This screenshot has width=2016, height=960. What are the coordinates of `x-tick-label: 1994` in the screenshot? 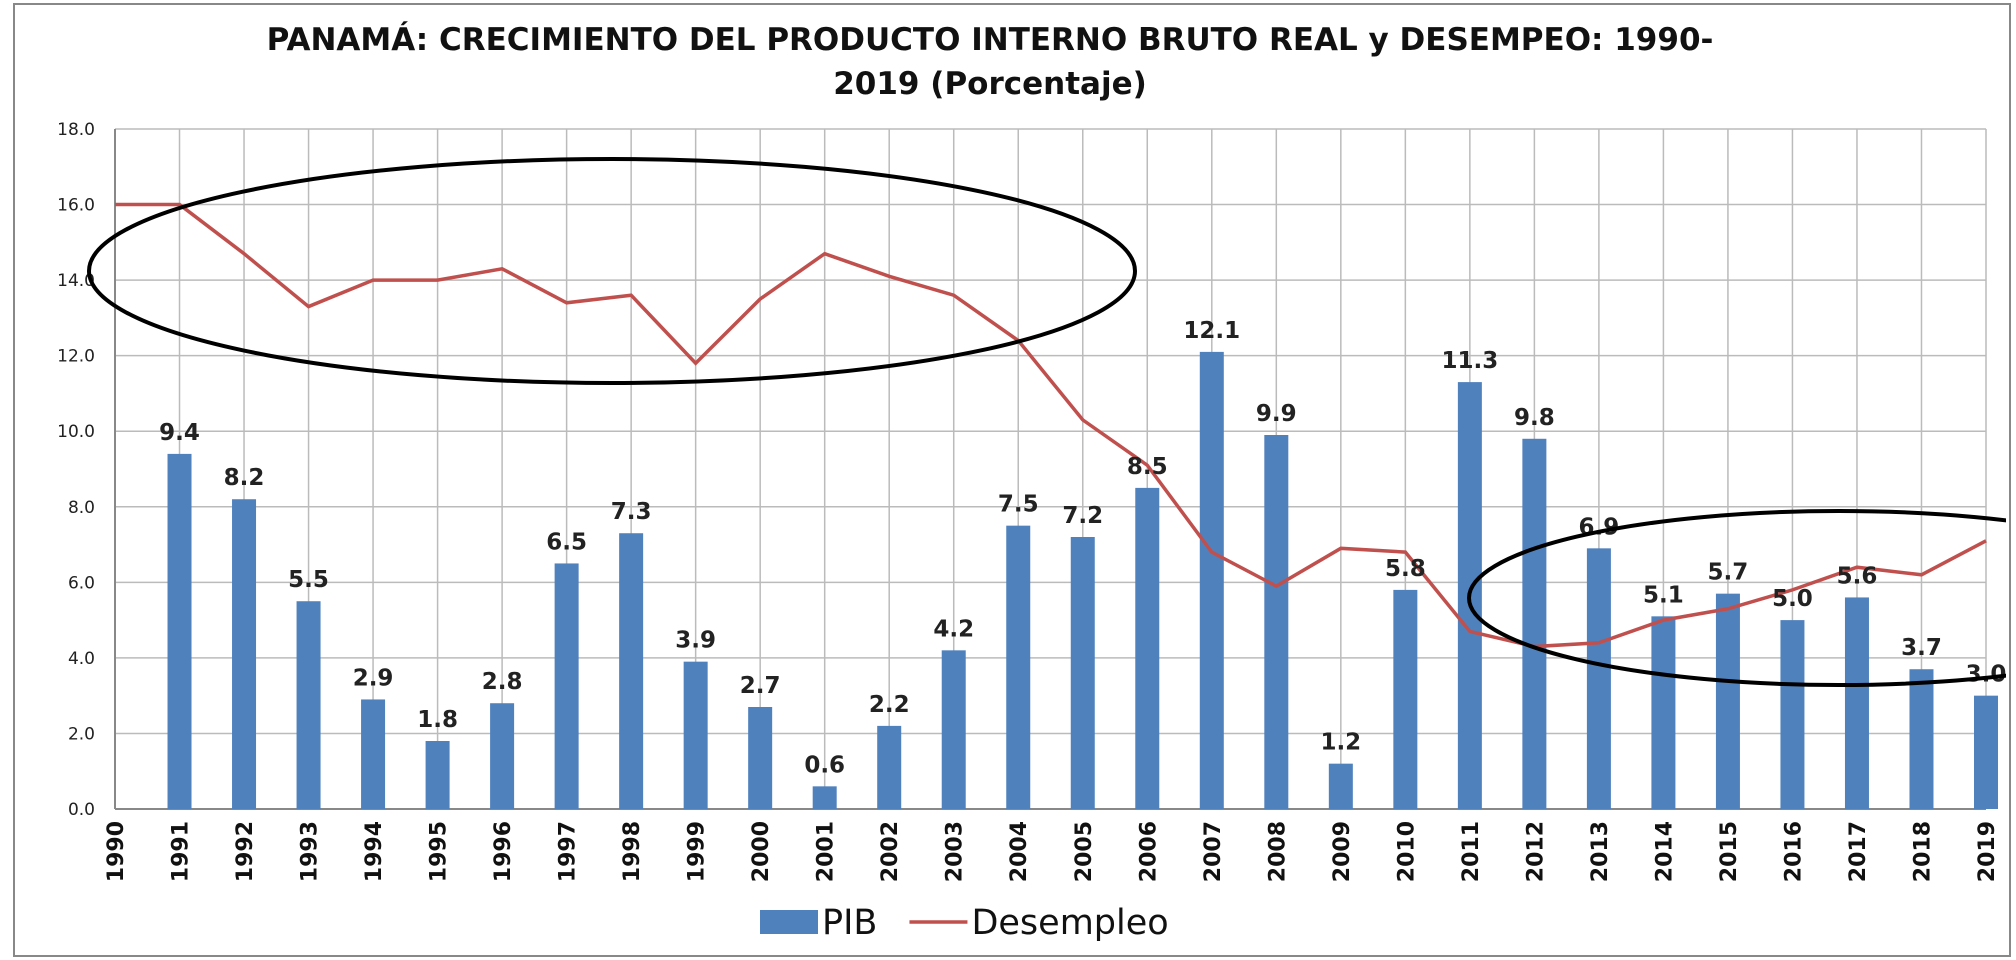 It's located at (374, 851).